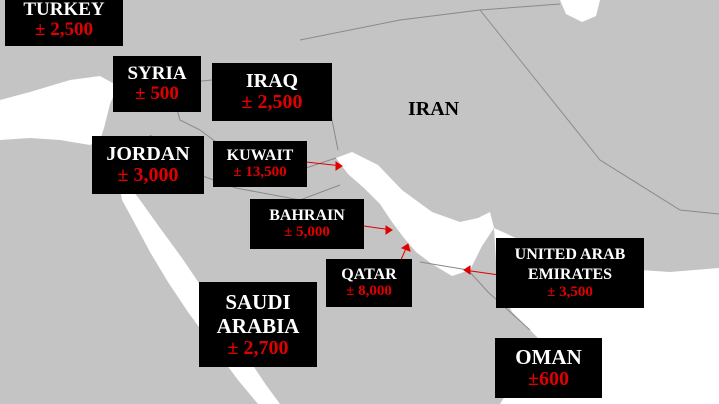  I want to click on country-value: ± 8,000, so click(369, 290).